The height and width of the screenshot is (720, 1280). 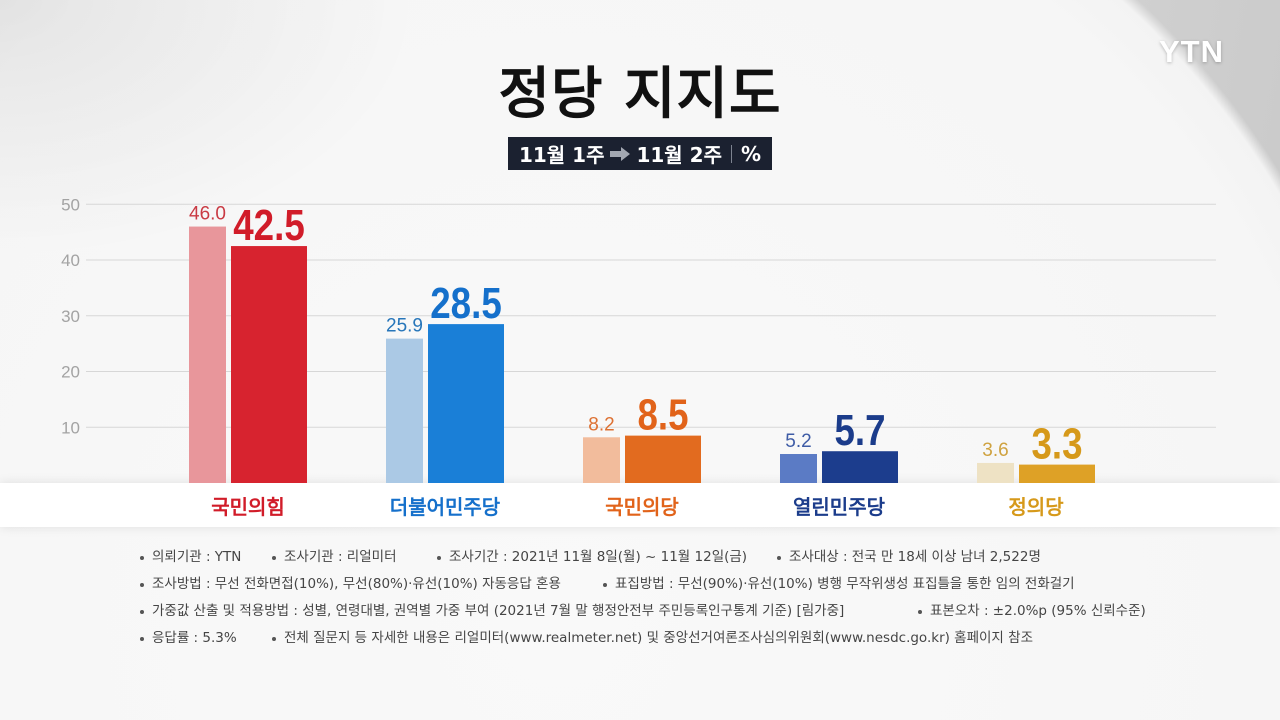 What do you see at coordinates (1191, 51) in the screenshot?
I see `broadcaster-logo: YTN` at bounding box center [1191, 51].